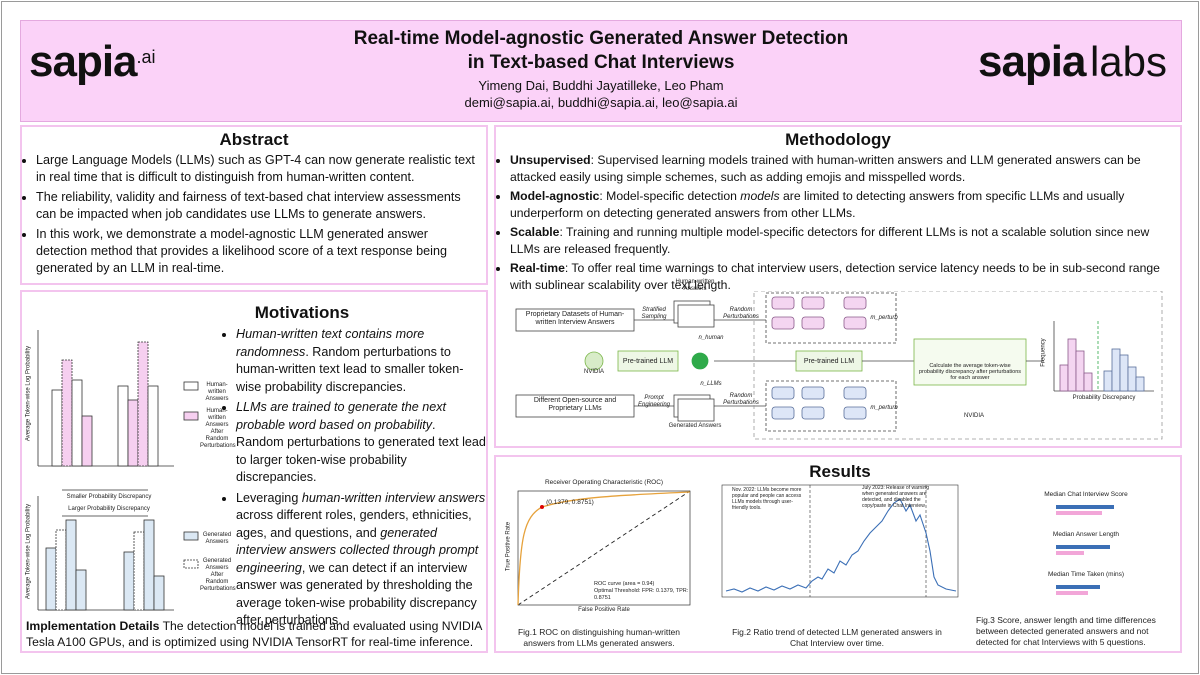  I want to click on title-line: in Text-based Chat Interviews, so click(601, 62).